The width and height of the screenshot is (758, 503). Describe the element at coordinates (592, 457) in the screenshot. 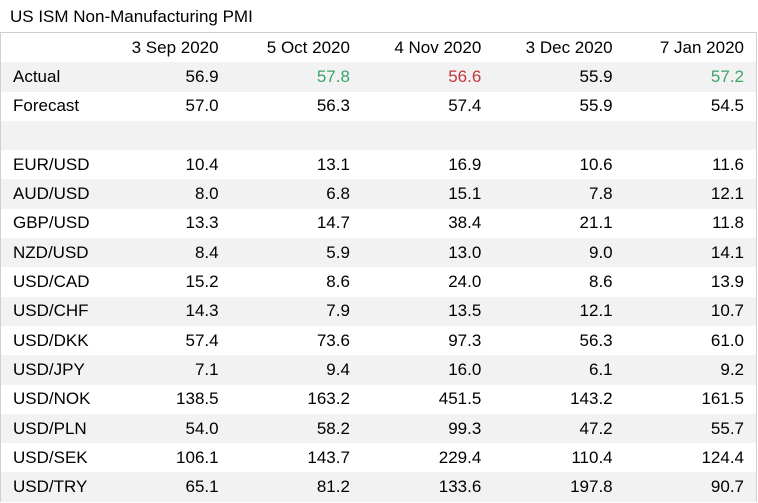

I see `table-cell: 110.4` at that location.